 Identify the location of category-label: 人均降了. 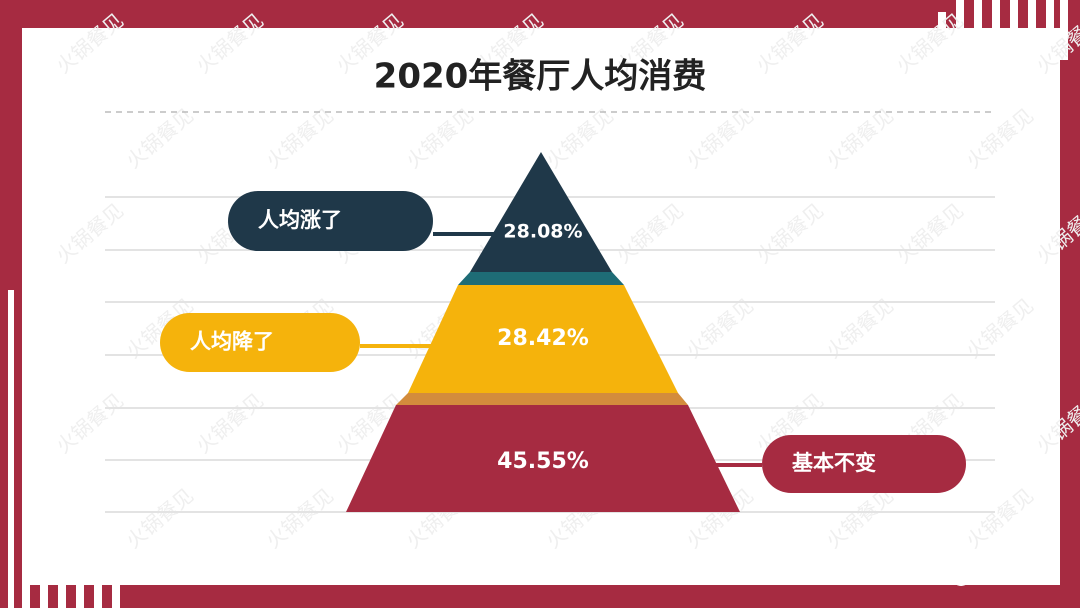
(232, 342).